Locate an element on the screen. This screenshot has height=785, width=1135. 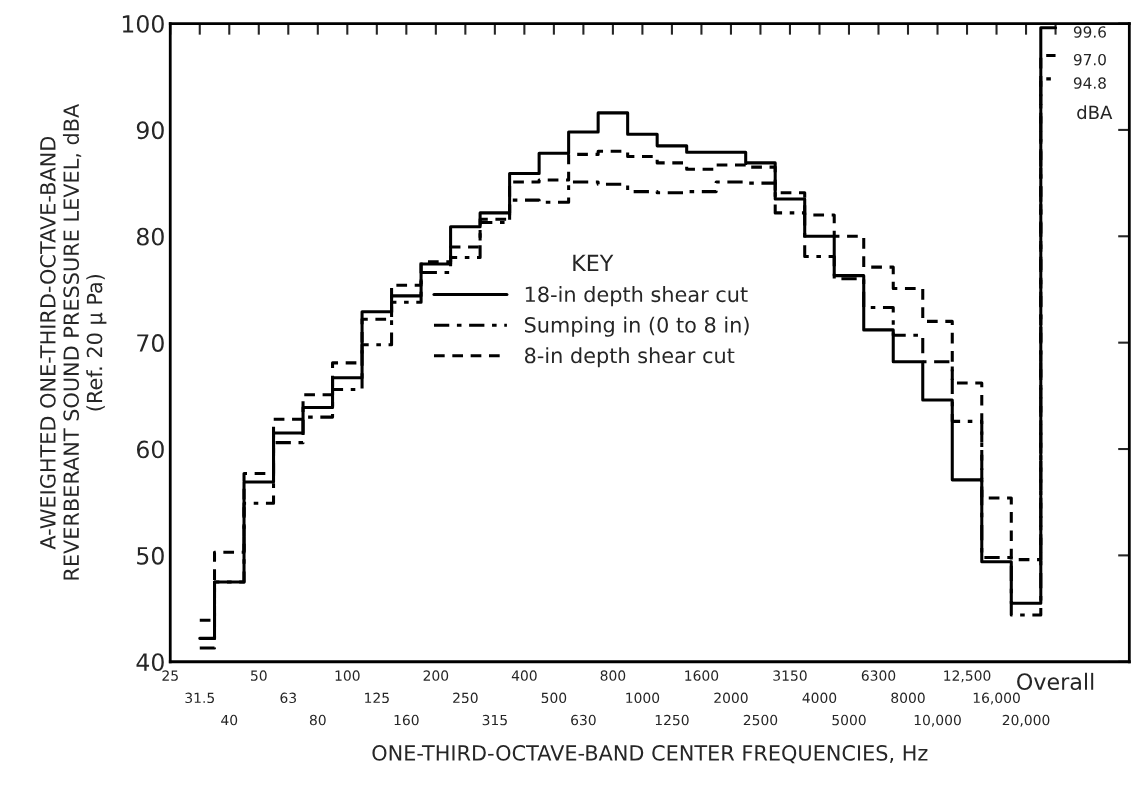
y-tick-label: 60 is located at coordinates (150, 449).